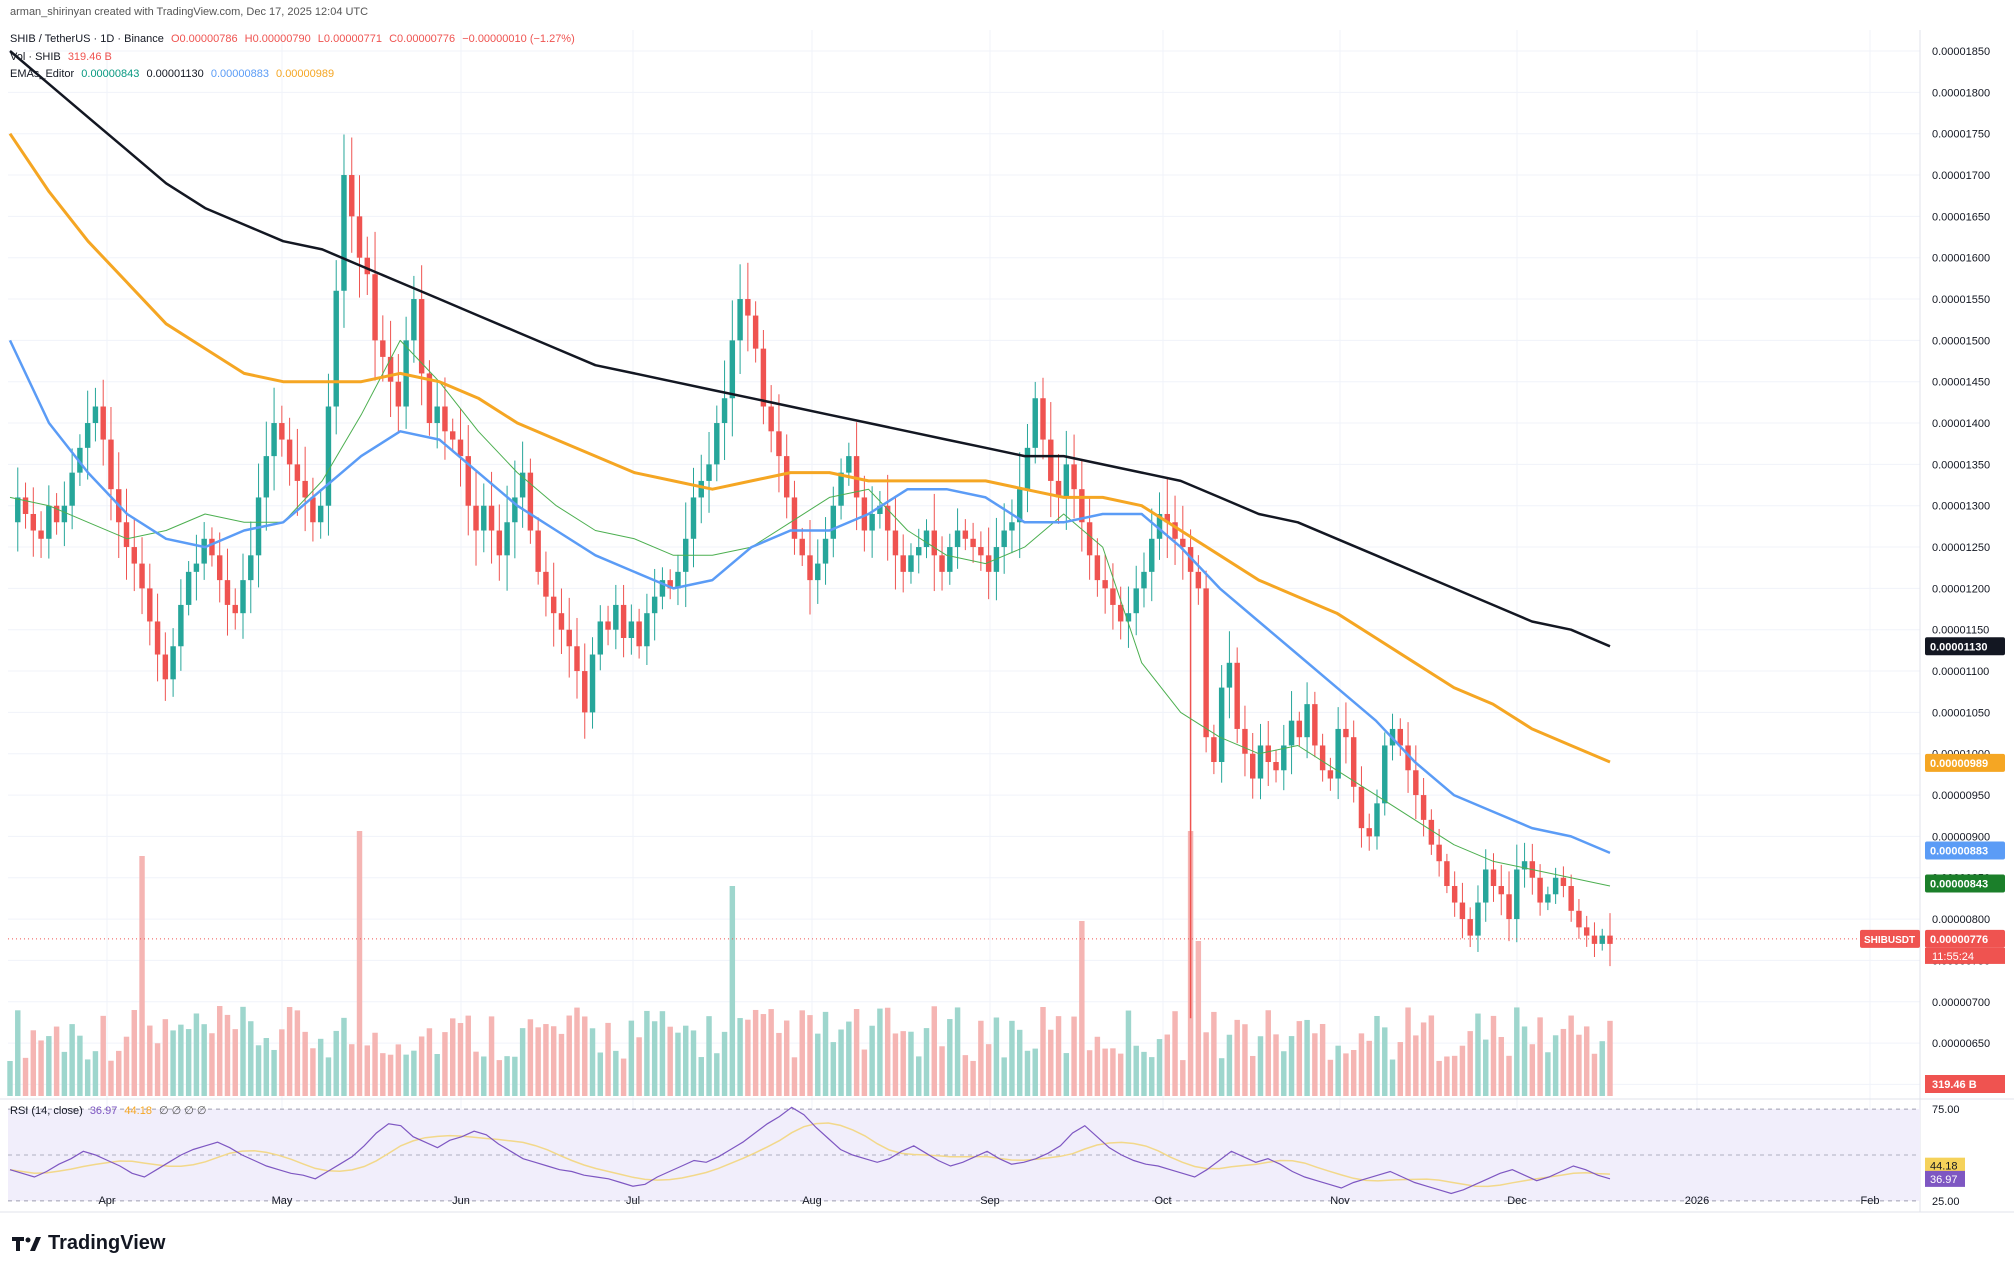  Describe the element at coordinates (1961, 424) in the screenshot. I see `price-axis-label: 0.00001400` at that location.